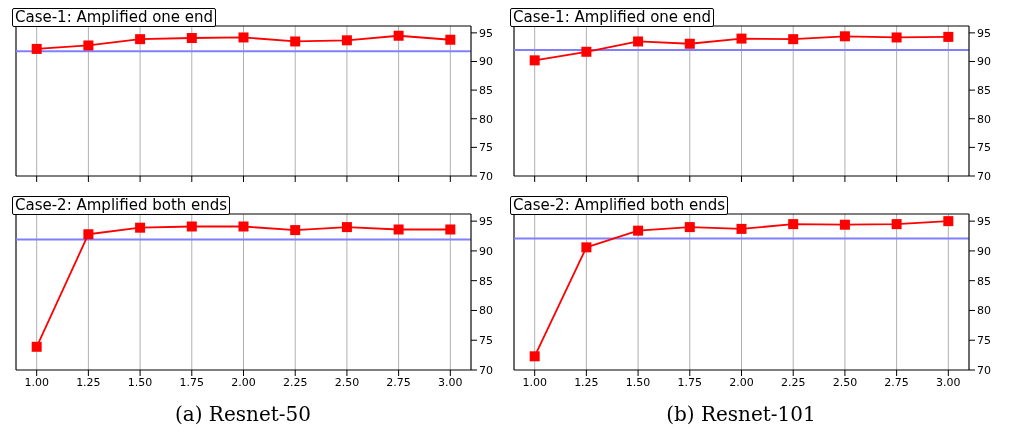 The width and height of the screenshot is (1011, 443). I want to click on x-axis-title: (b) Resnet-101, so click(741, 414).